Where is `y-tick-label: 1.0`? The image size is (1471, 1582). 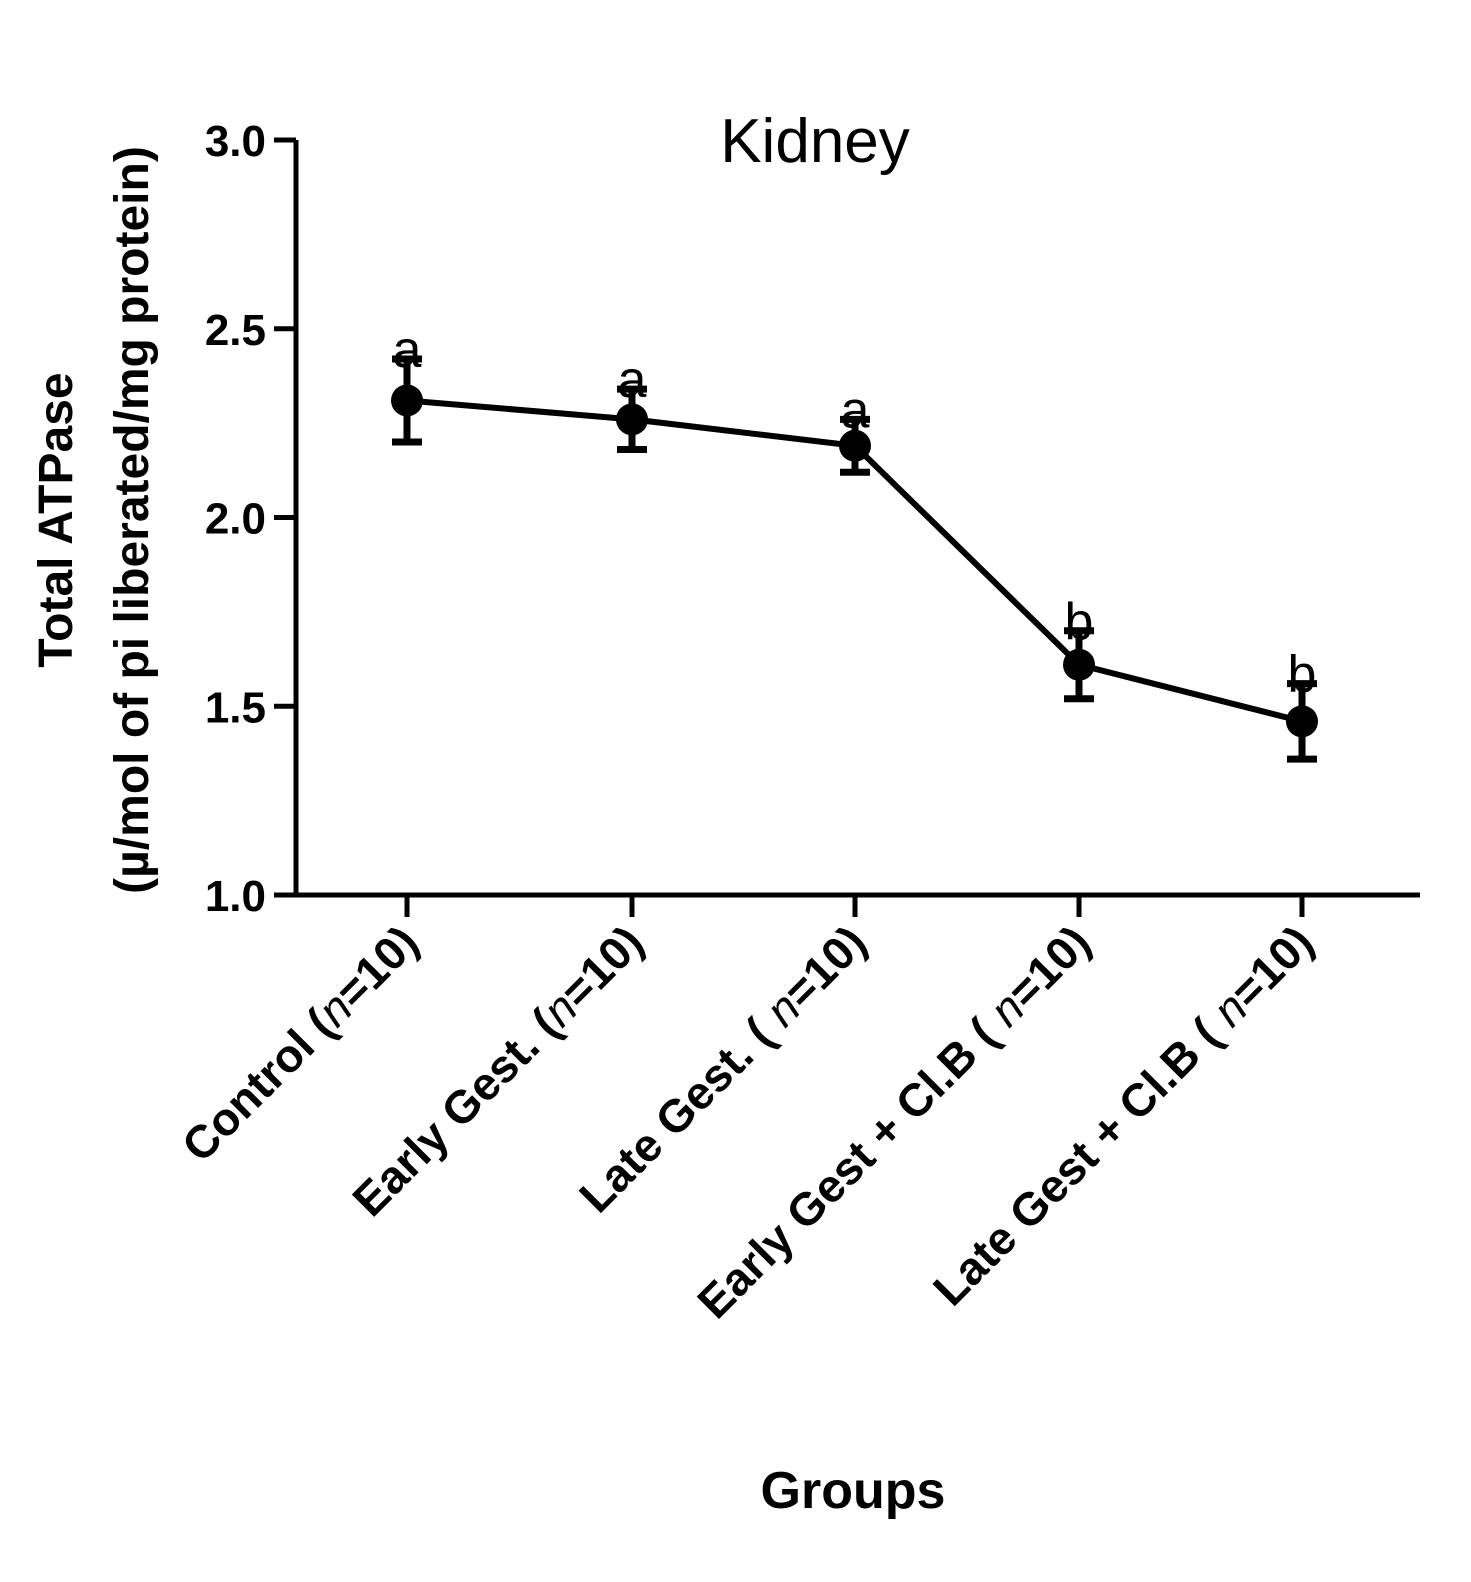
y-tick-label: 1.0 is located at coordinates (235, 896).